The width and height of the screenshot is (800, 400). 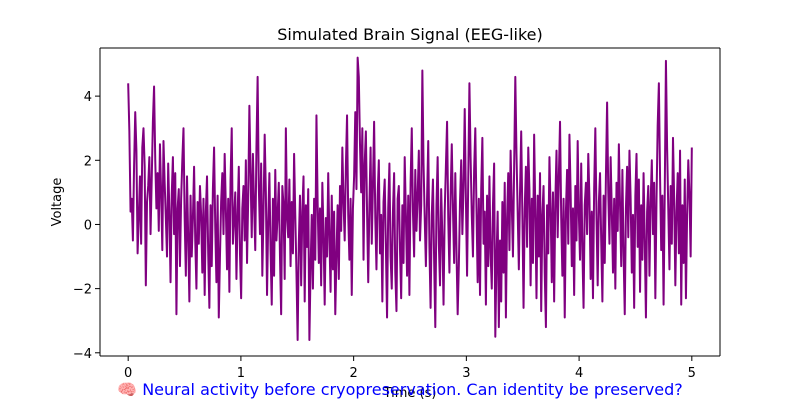 What do you see at coordinates (579, 373) in the screenshot?
I see `x-tick-label: 4` at bounding box center [579, 373].